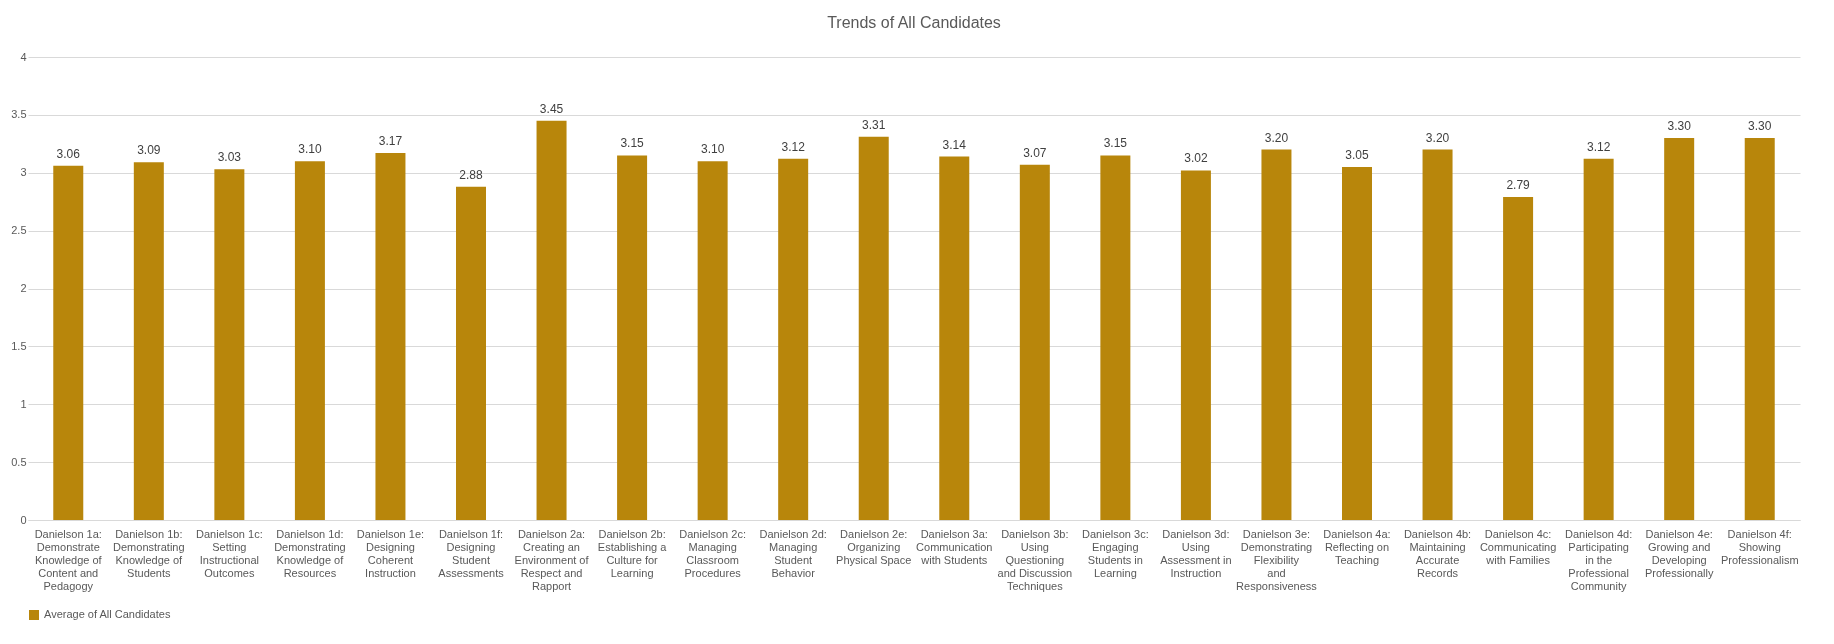 This screenshot has width=1834, height=644. What do you see at coordinates (19, 345) in the screenshot?
I see `y-tick-label: 1.5` at bounding box center [19, 345].